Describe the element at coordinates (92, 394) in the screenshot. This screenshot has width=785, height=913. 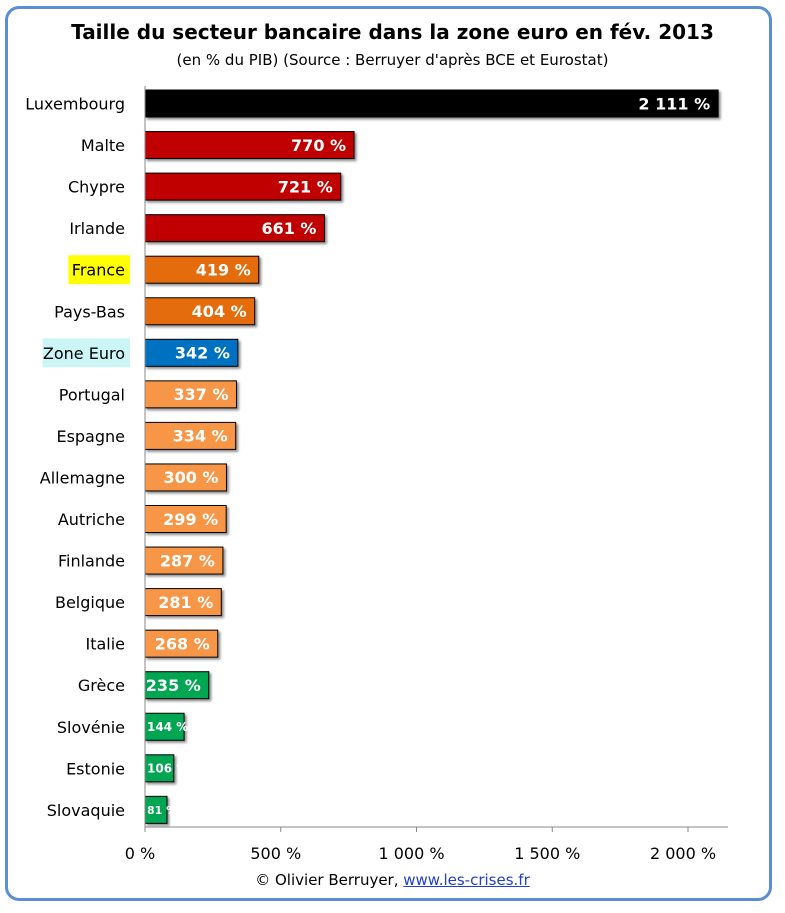
I see `category-label: Portugal` at that location.